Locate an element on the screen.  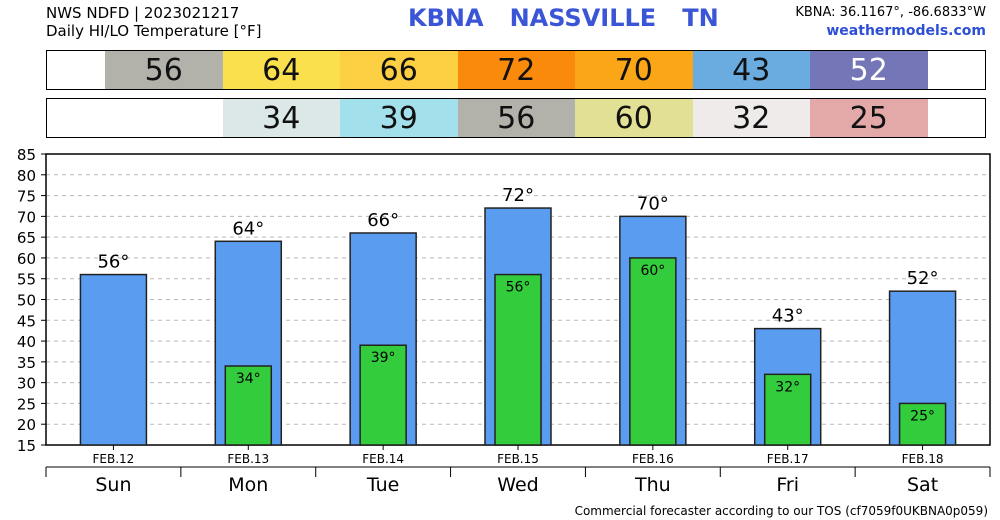
y-tick-label: 20 is located at coordinates (26, 425).